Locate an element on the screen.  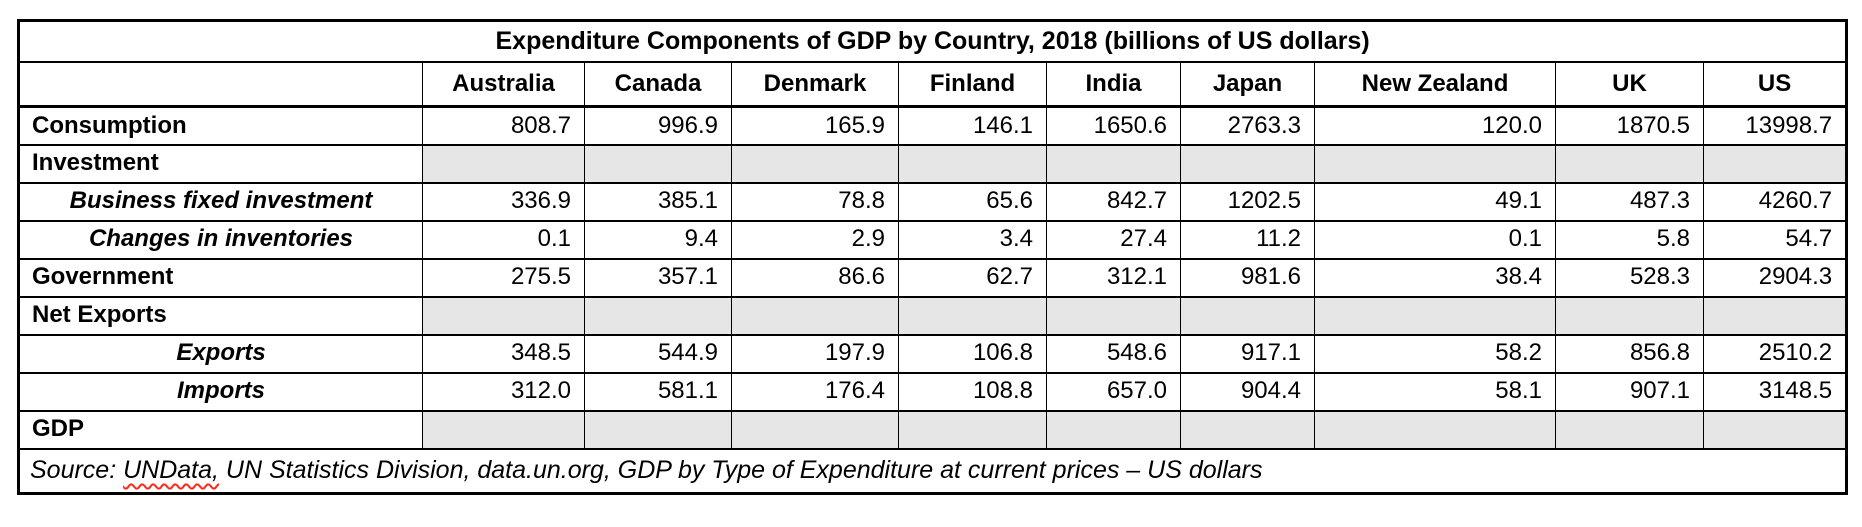
value-cell: 49.1 is located at coordinates (1435, 201).